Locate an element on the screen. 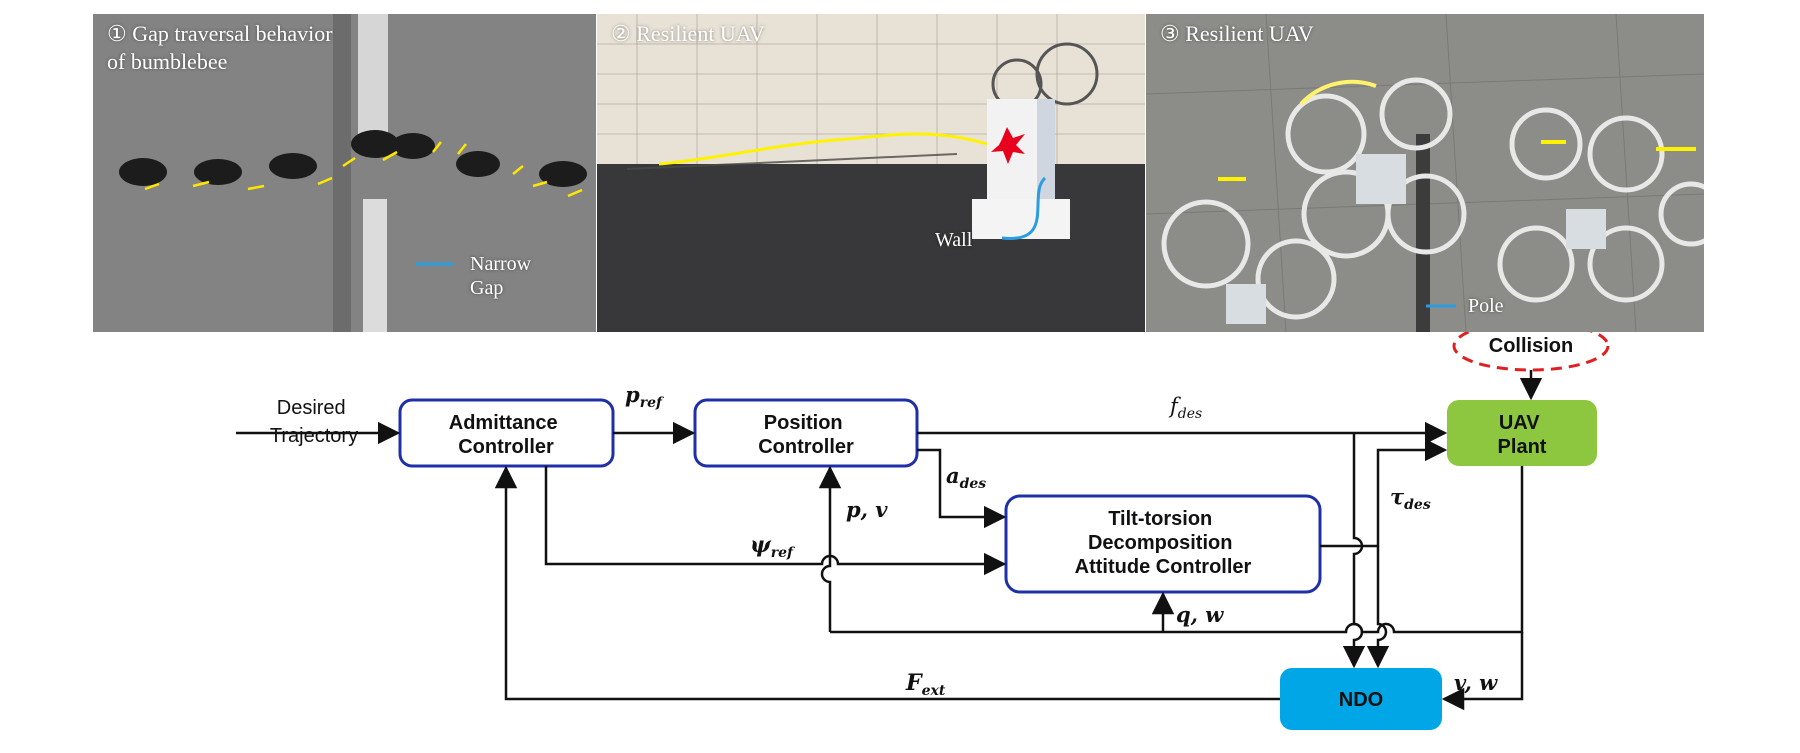 The width and height of the screenshot is (1800, 753). photo-panel-wall: ② Resilient UAV Wall is located at coordinates (871, 173).